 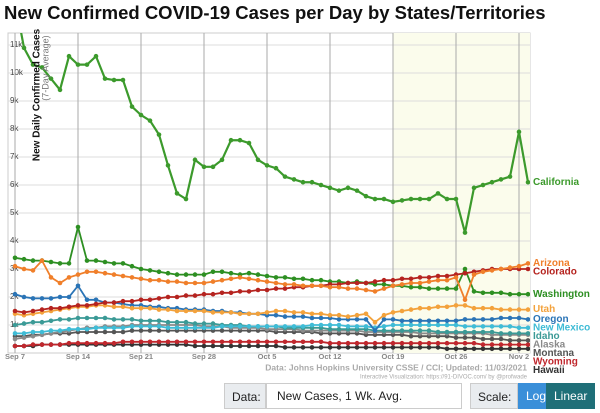 What do you see at coordinates (549, 345) in the screenshot?
I see `series-label: Alaska` at bounding box center [549, 345].